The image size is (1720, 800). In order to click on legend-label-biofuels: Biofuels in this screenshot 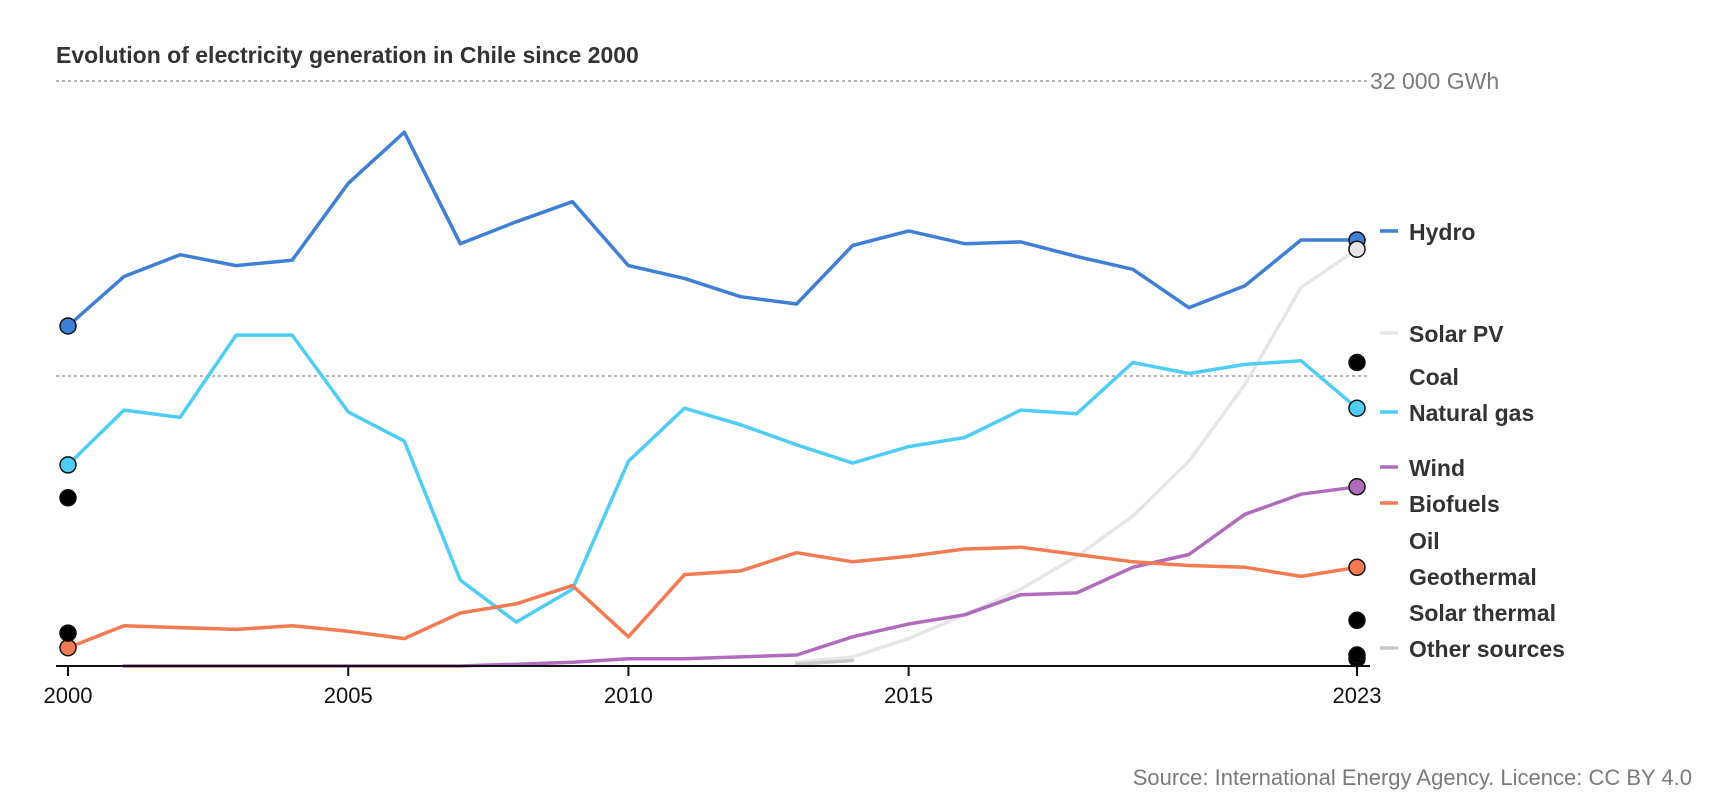, I will do `click(1454, 504)`.